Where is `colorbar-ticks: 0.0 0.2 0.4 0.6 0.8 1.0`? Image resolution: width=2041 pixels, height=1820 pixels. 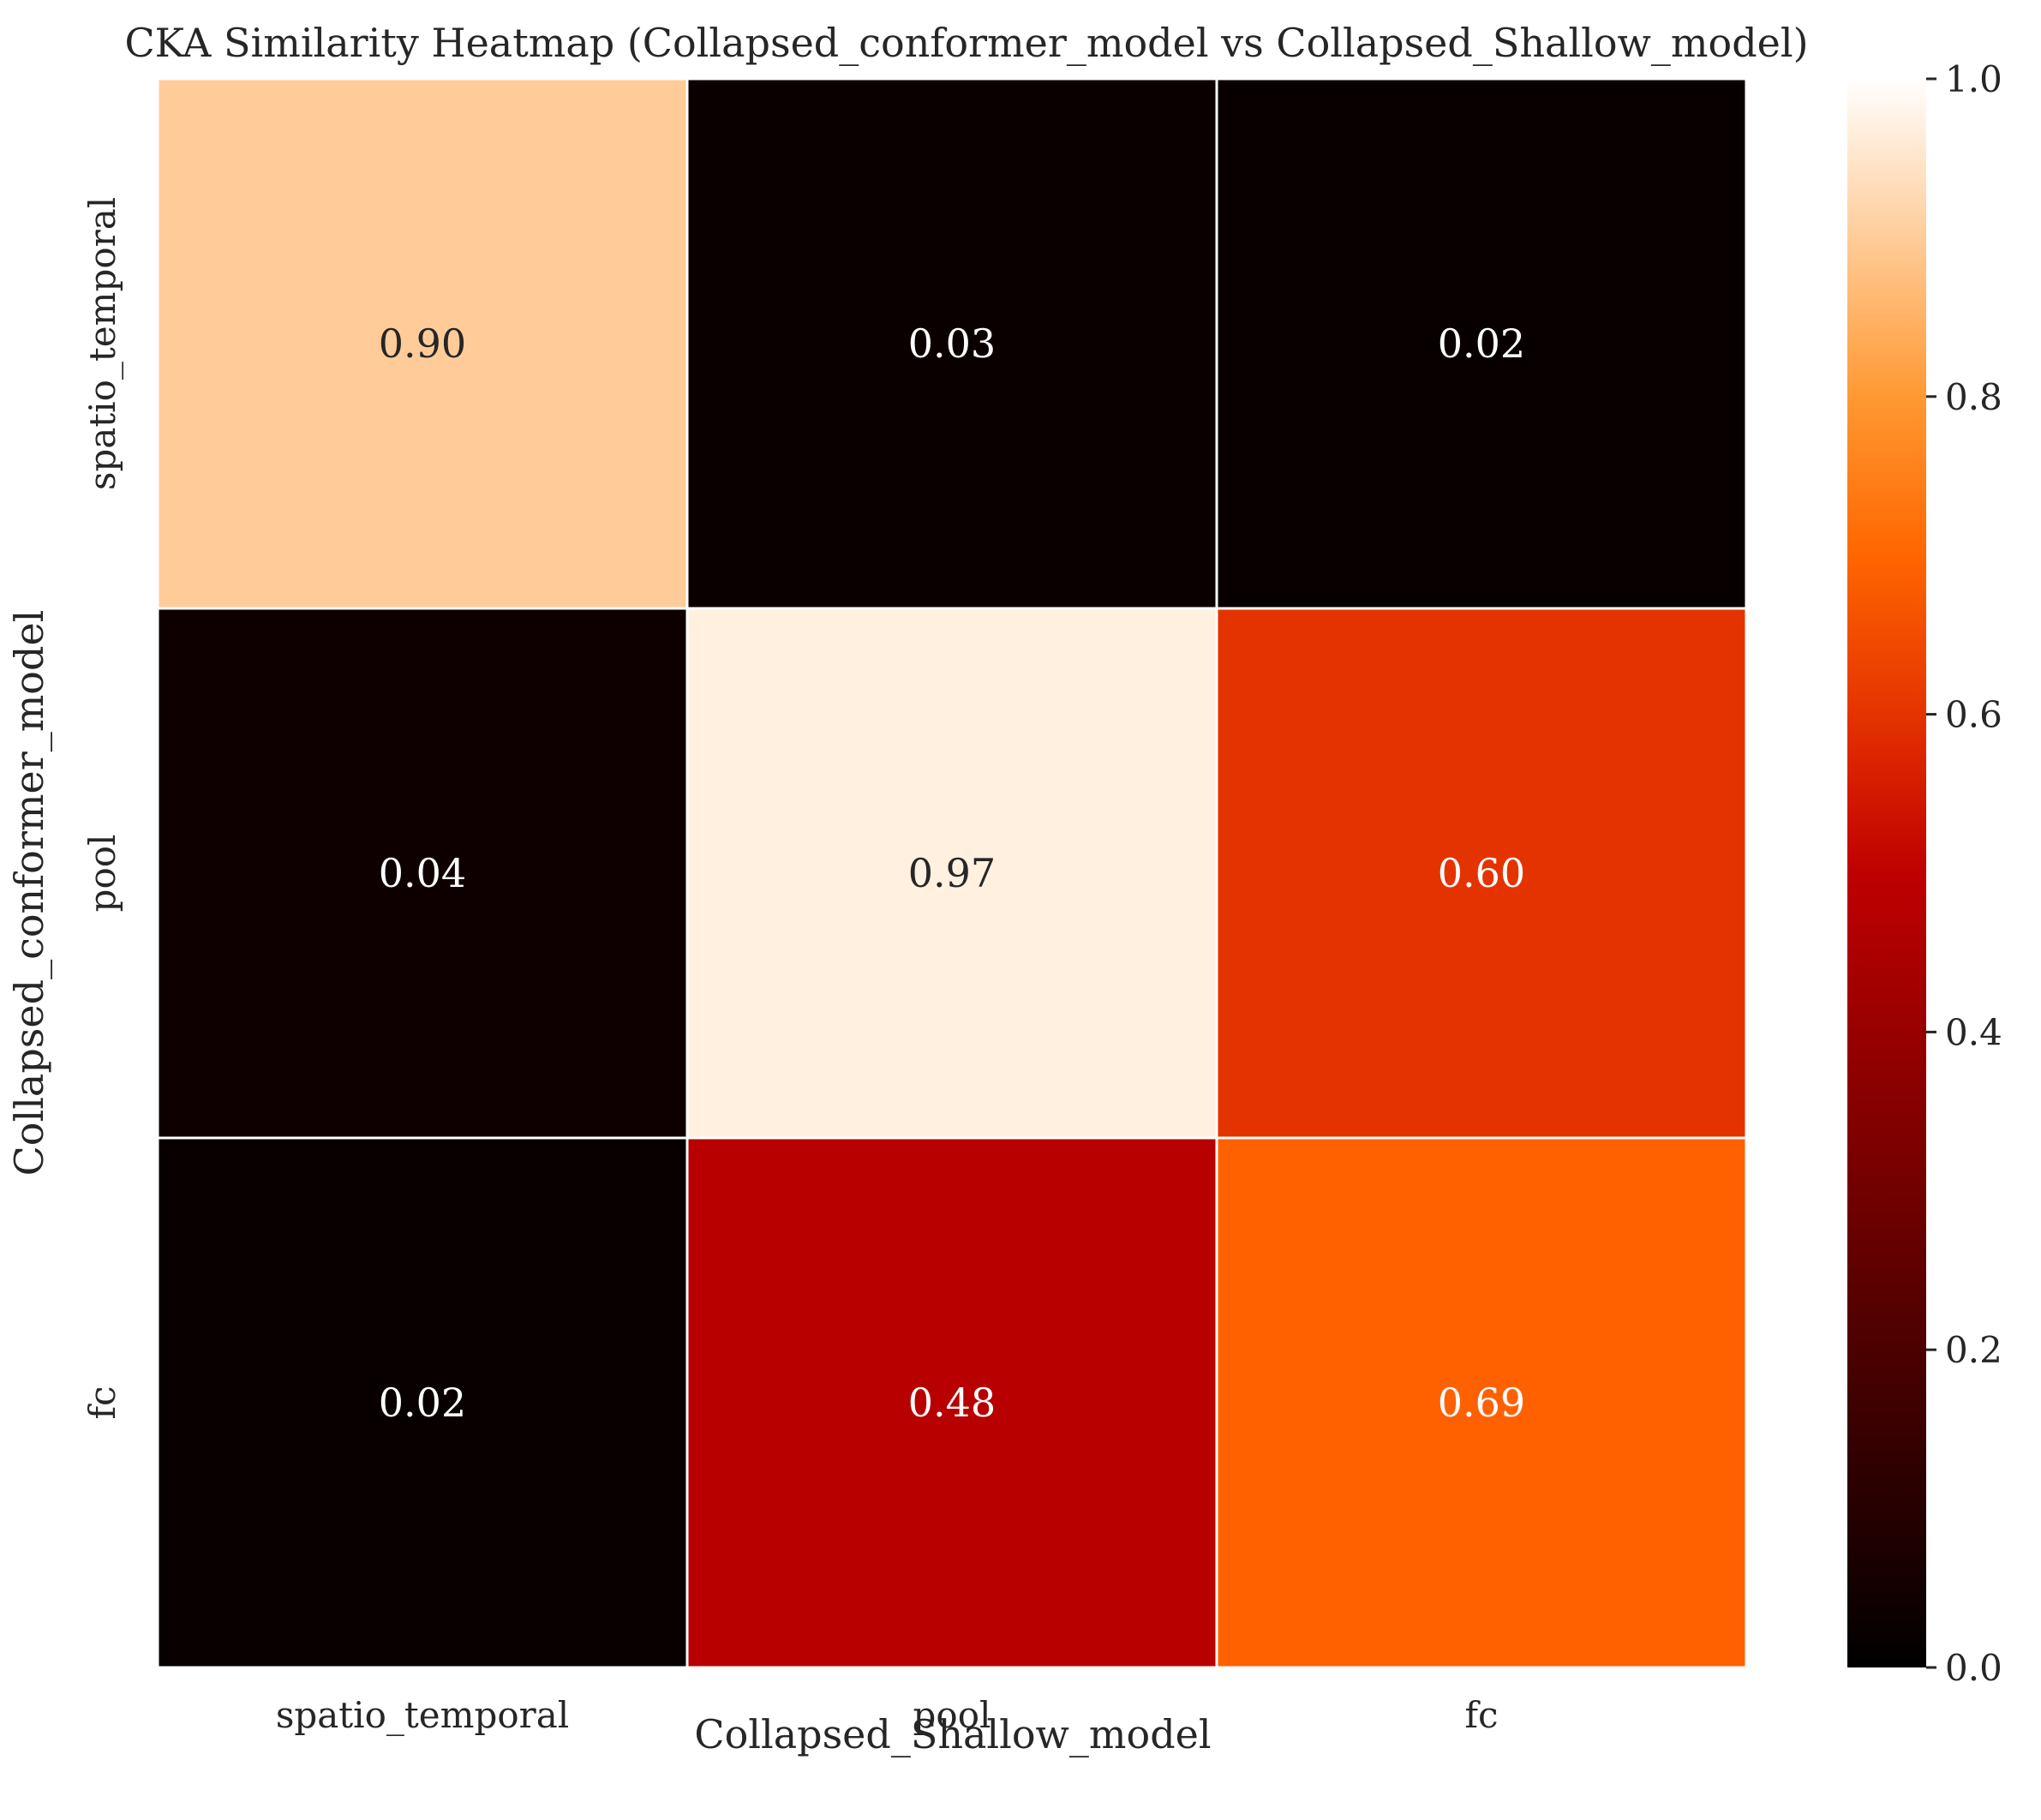
colorbar-ticks: 0.0 0.2 0.4 0.6 0.8 1.0 is located at coordinates (1964, 873).